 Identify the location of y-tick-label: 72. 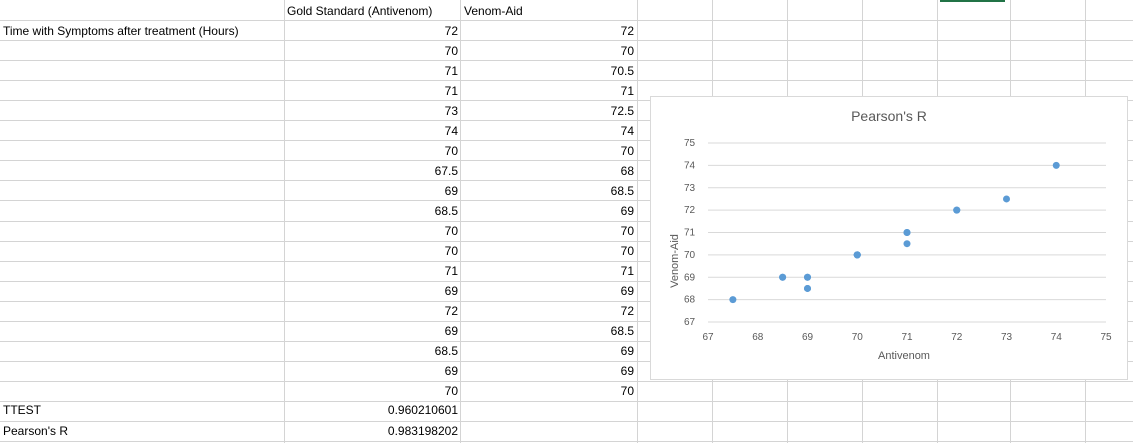
(690, 210).